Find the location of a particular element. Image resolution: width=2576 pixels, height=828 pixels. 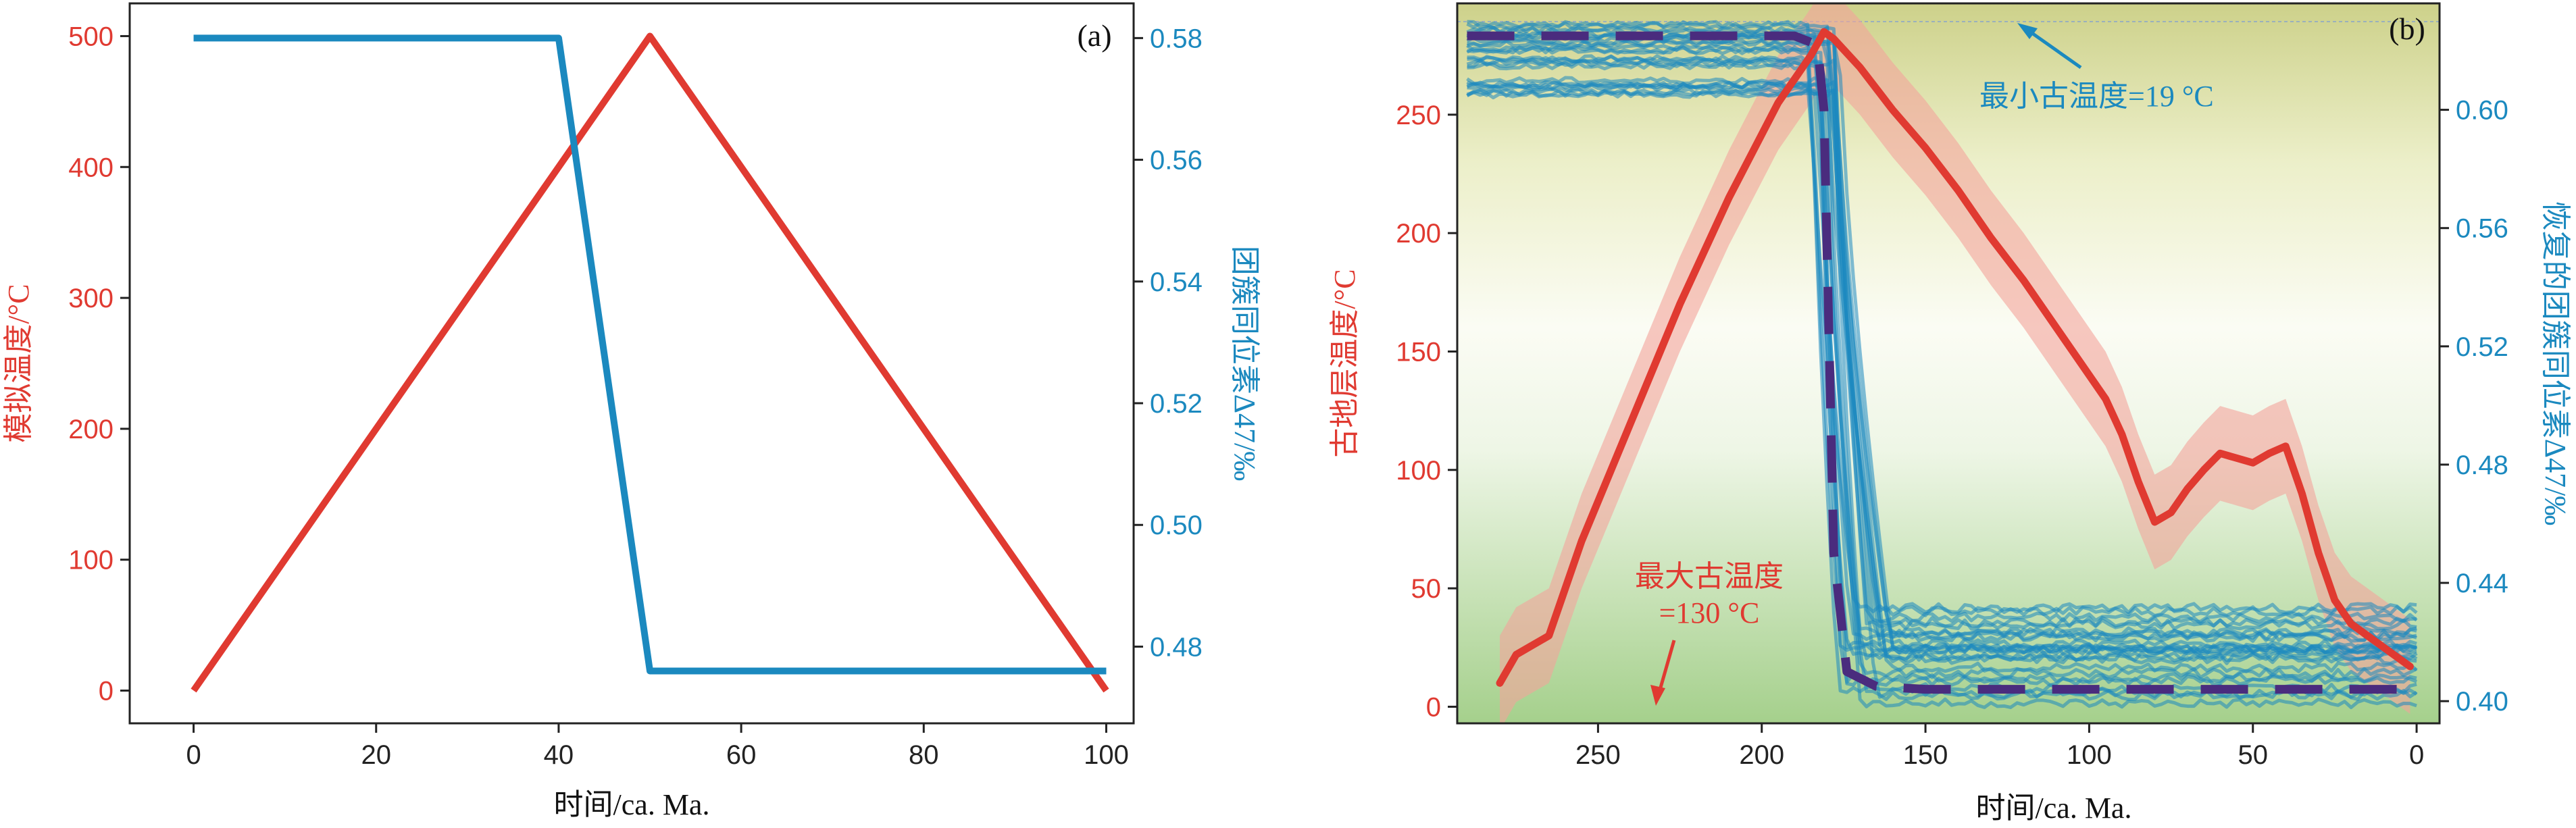

max-temp-arrowhead is located at coordinates (1657, 695).